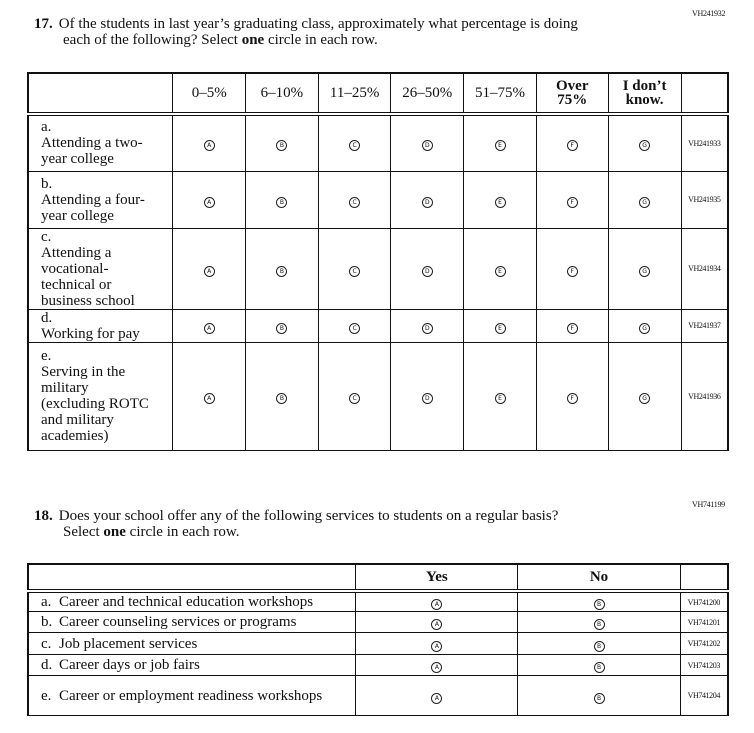 This screenshot has width=754, height=733. I want to click on row-label: d.Working for pay, so click(100, 325).